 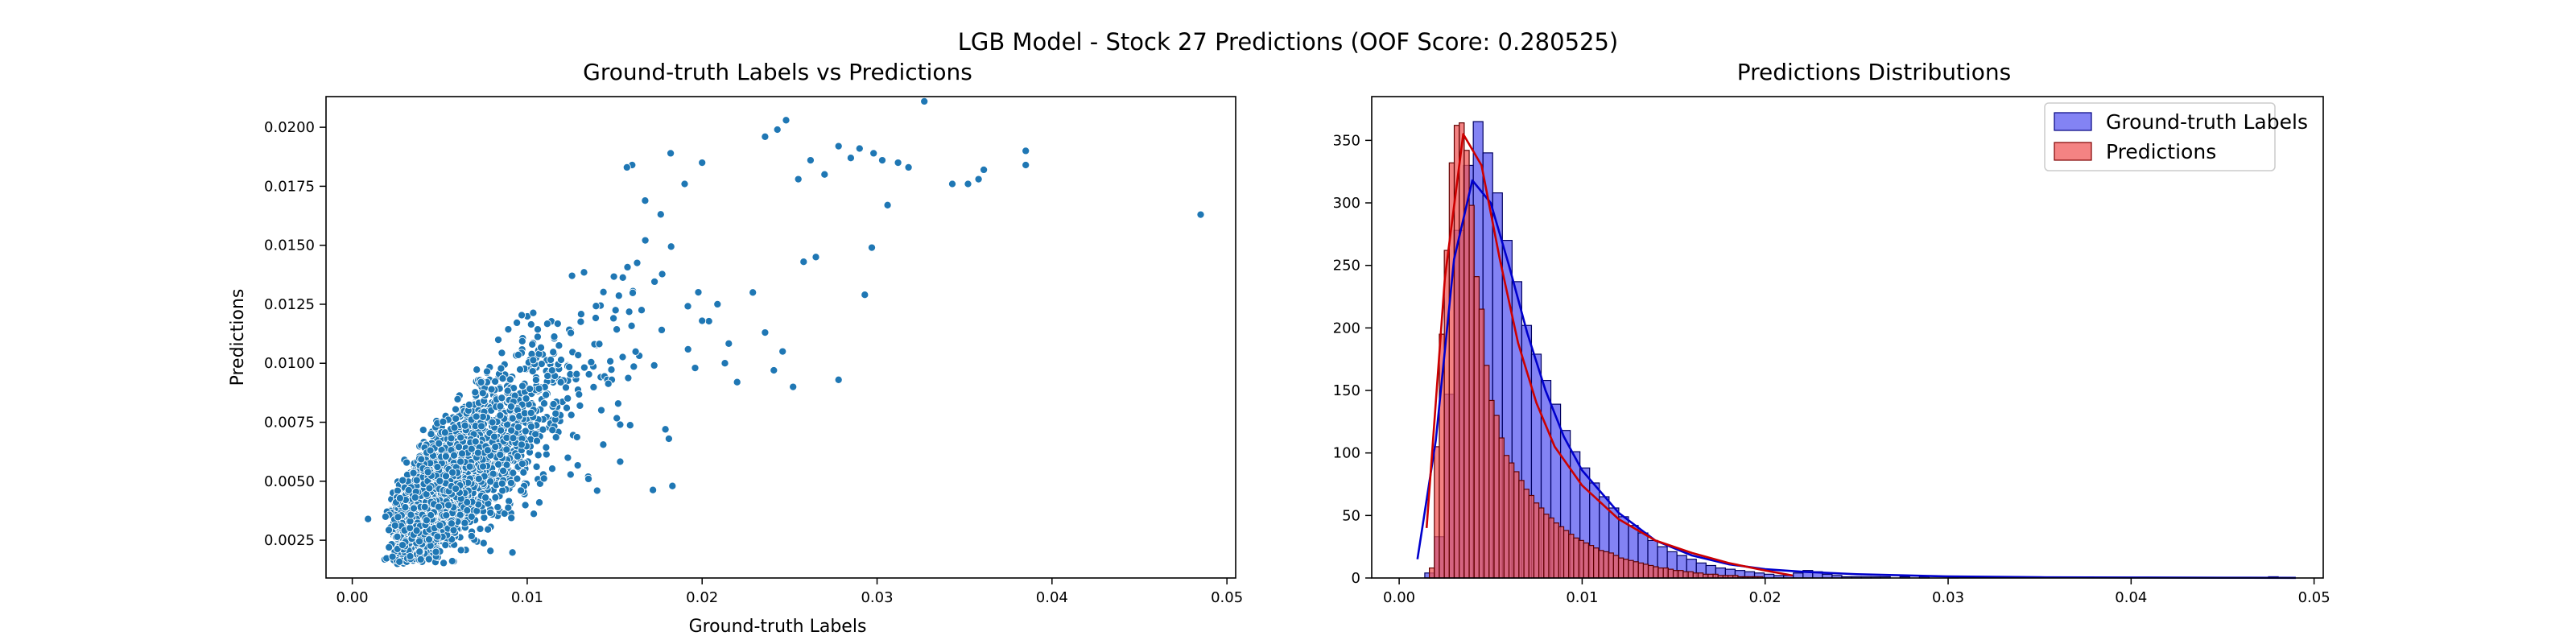 What do you see at coordinates (1399, 597) in the screenshot?
I see `x-tick-label: 0.00` at bounding box center [1399, 597].